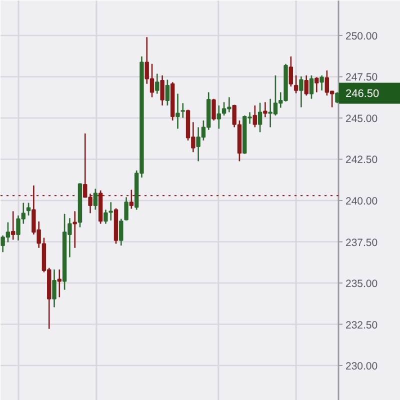 Image resolution: width=400 pixels, height=400 pixels. I want to click on y-tick-label: 240.00, so click(362, 202).